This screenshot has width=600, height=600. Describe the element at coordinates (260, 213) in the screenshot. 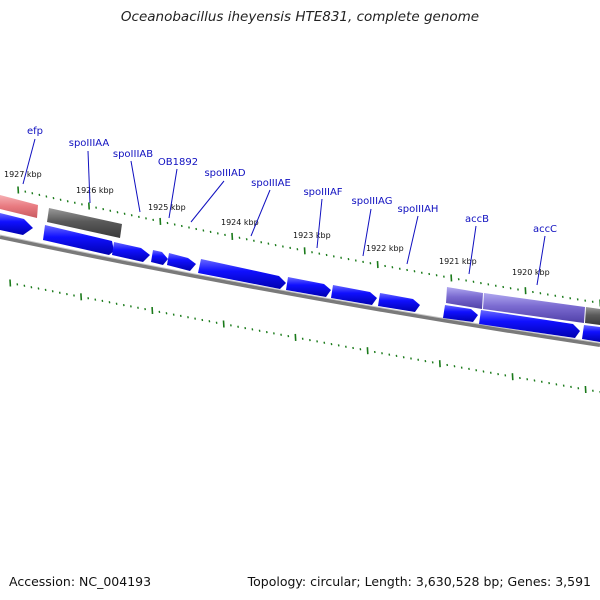

I see `label-leader-spoIIIAE` at that location.